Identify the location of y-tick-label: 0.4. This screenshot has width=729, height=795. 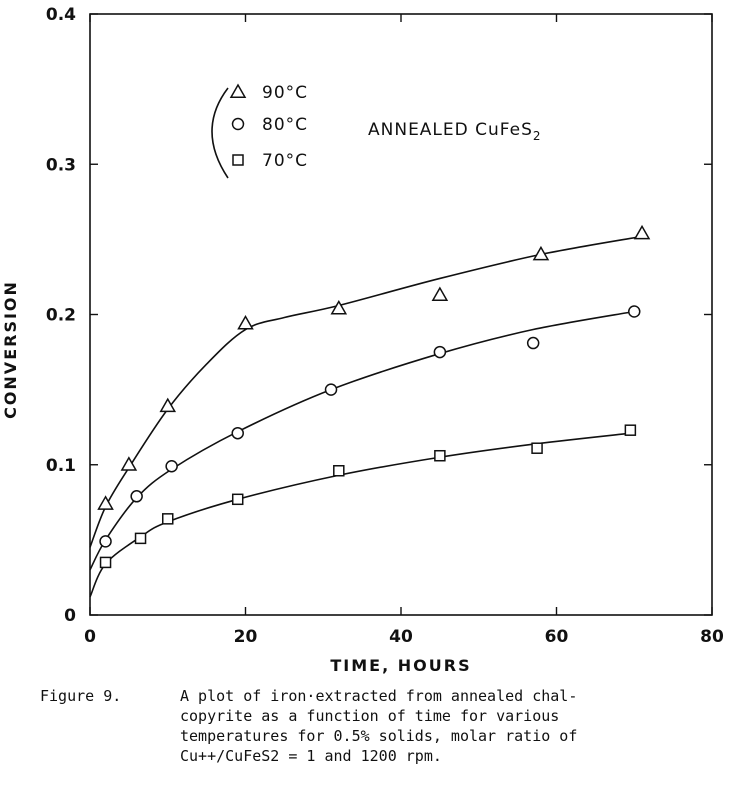
(61, 15).